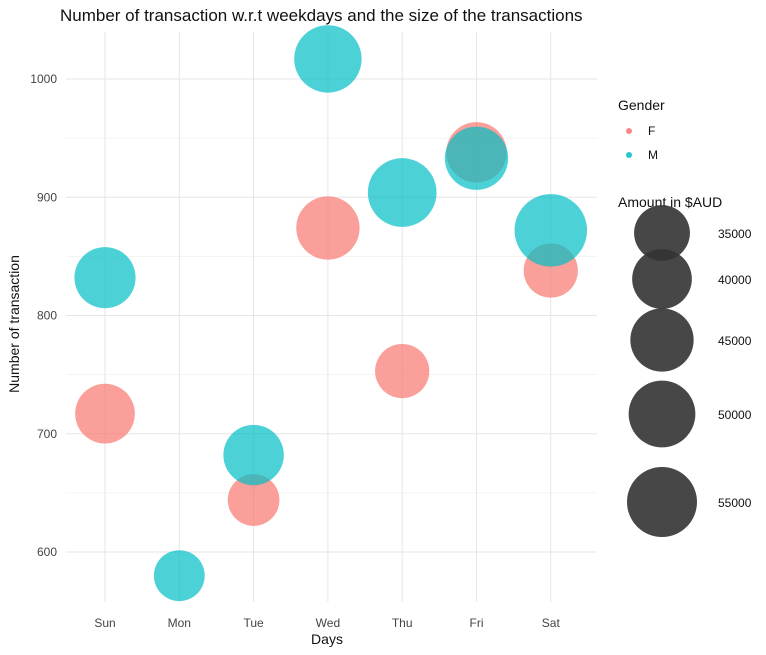 The height and width of the screenshot is (655, 766). What do you see at coordinates (105, 413) in the screenshot?
I see `bubble-f-sun` at bounding box center [105, 413].